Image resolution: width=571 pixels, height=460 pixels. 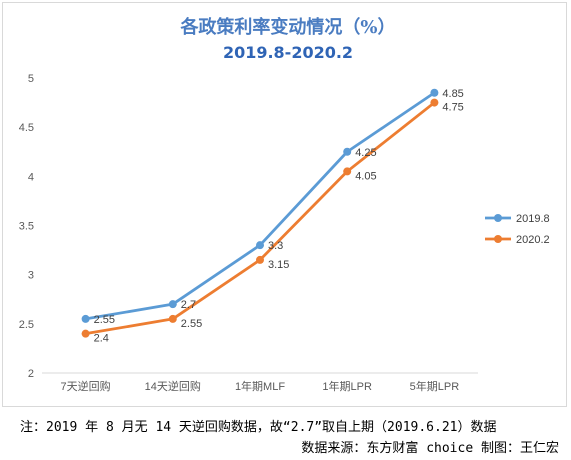 What do you see at coordinates (31, 177) in the screenshot?
I see `y-tick-label: 4` at bounding box center [31, 177].